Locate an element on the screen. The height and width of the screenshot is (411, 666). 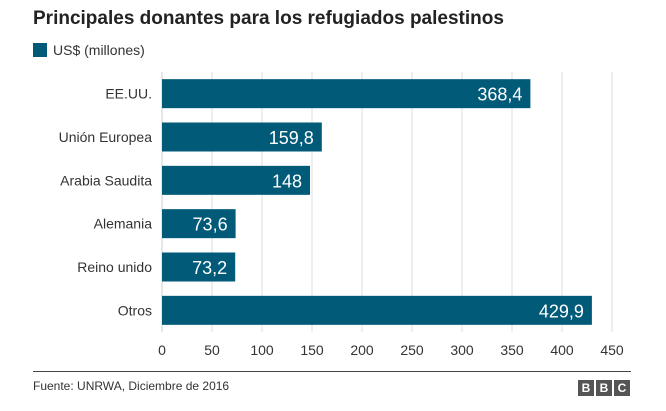
bar-value-label: 159,8 is located at coordinates (291, 138).